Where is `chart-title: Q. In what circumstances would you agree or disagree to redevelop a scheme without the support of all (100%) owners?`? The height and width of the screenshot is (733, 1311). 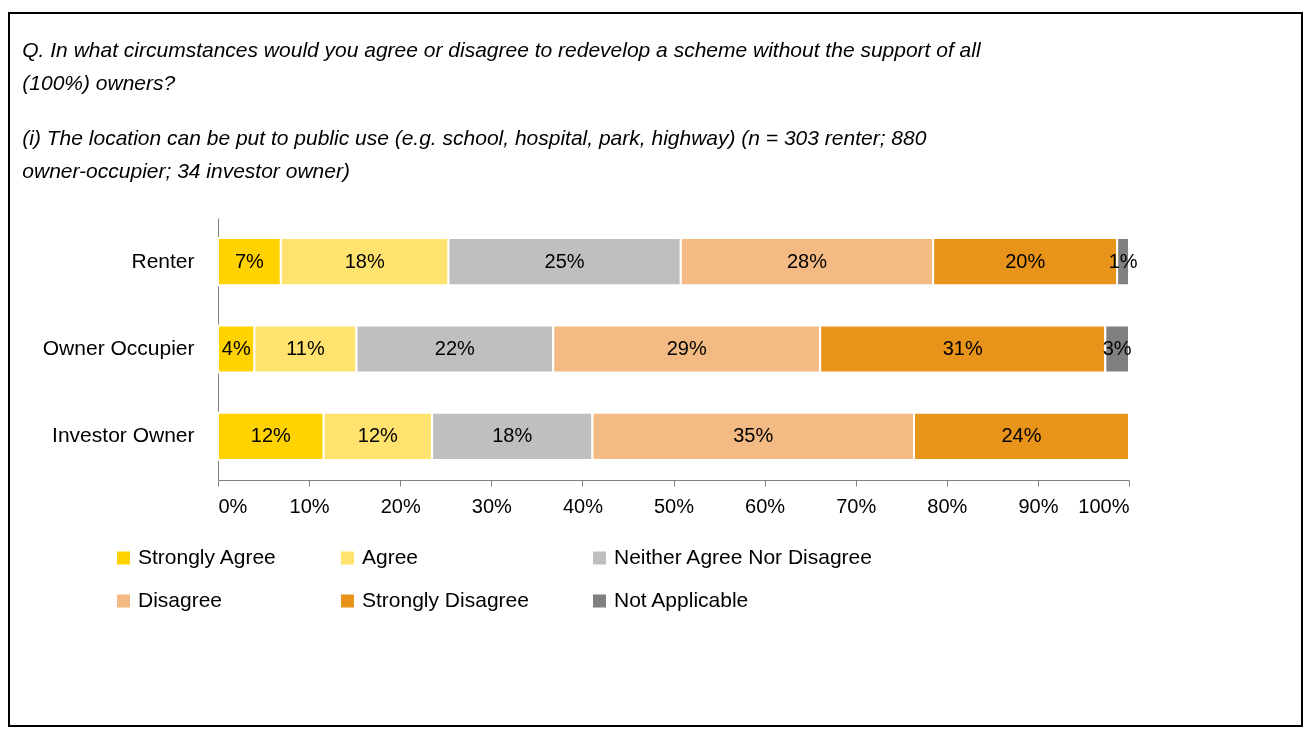 chart-title: Q. In what circumstances would you agree or disagree to redevelop a scheme without the support of all (100%) owners? is located at coordinates (502, 66).